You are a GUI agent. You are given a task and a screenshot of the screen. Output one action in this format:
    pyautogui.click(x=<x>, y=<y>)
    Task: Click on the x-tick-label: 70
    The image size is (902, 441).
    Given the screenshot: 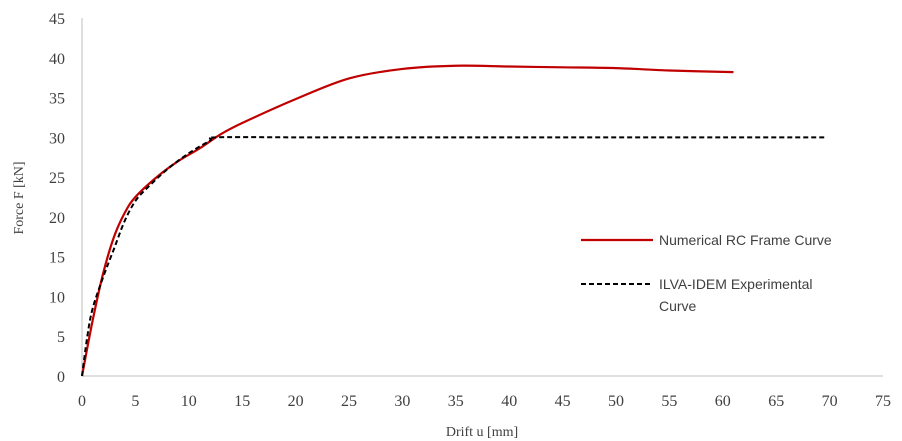 What is the action you would take?
    pyautogui.click(x=830, y=401)
    